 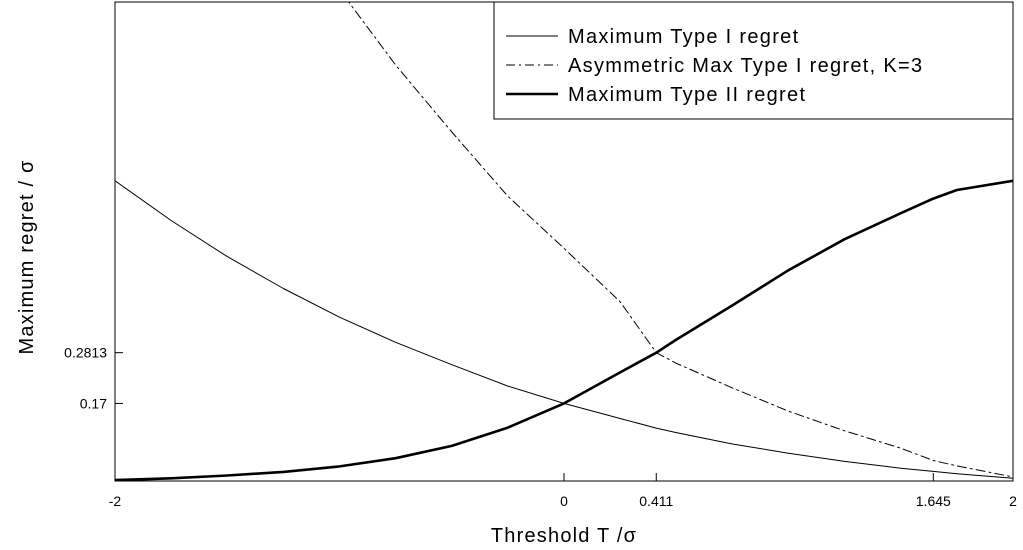 I want to click on x-tick-label: 2, so click(x=1013, y=501).